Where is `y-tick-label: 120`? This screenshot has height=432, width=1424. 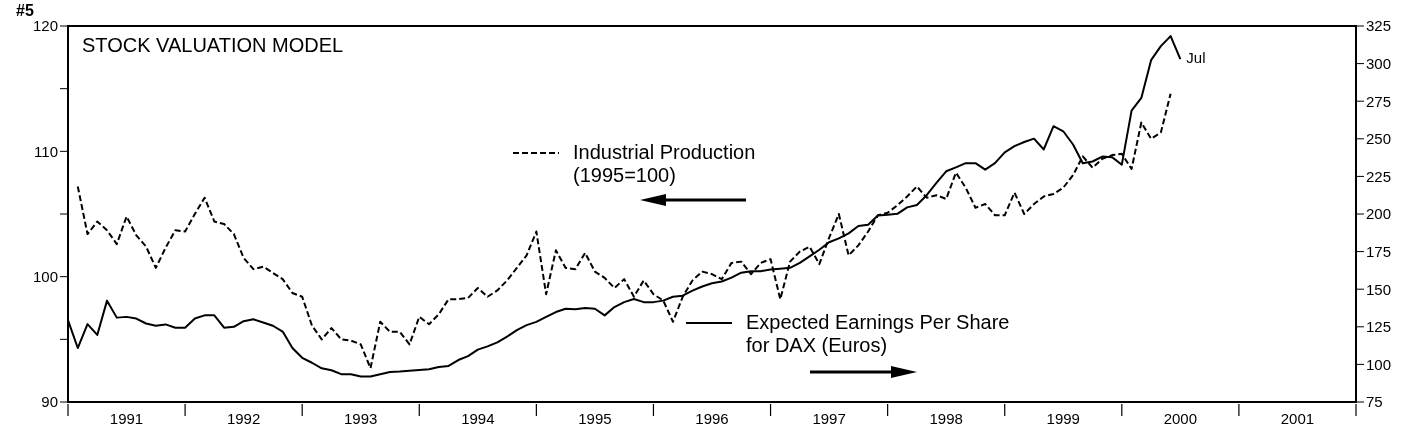
y-tick-label: 120 is located at coordinates (45, 26).